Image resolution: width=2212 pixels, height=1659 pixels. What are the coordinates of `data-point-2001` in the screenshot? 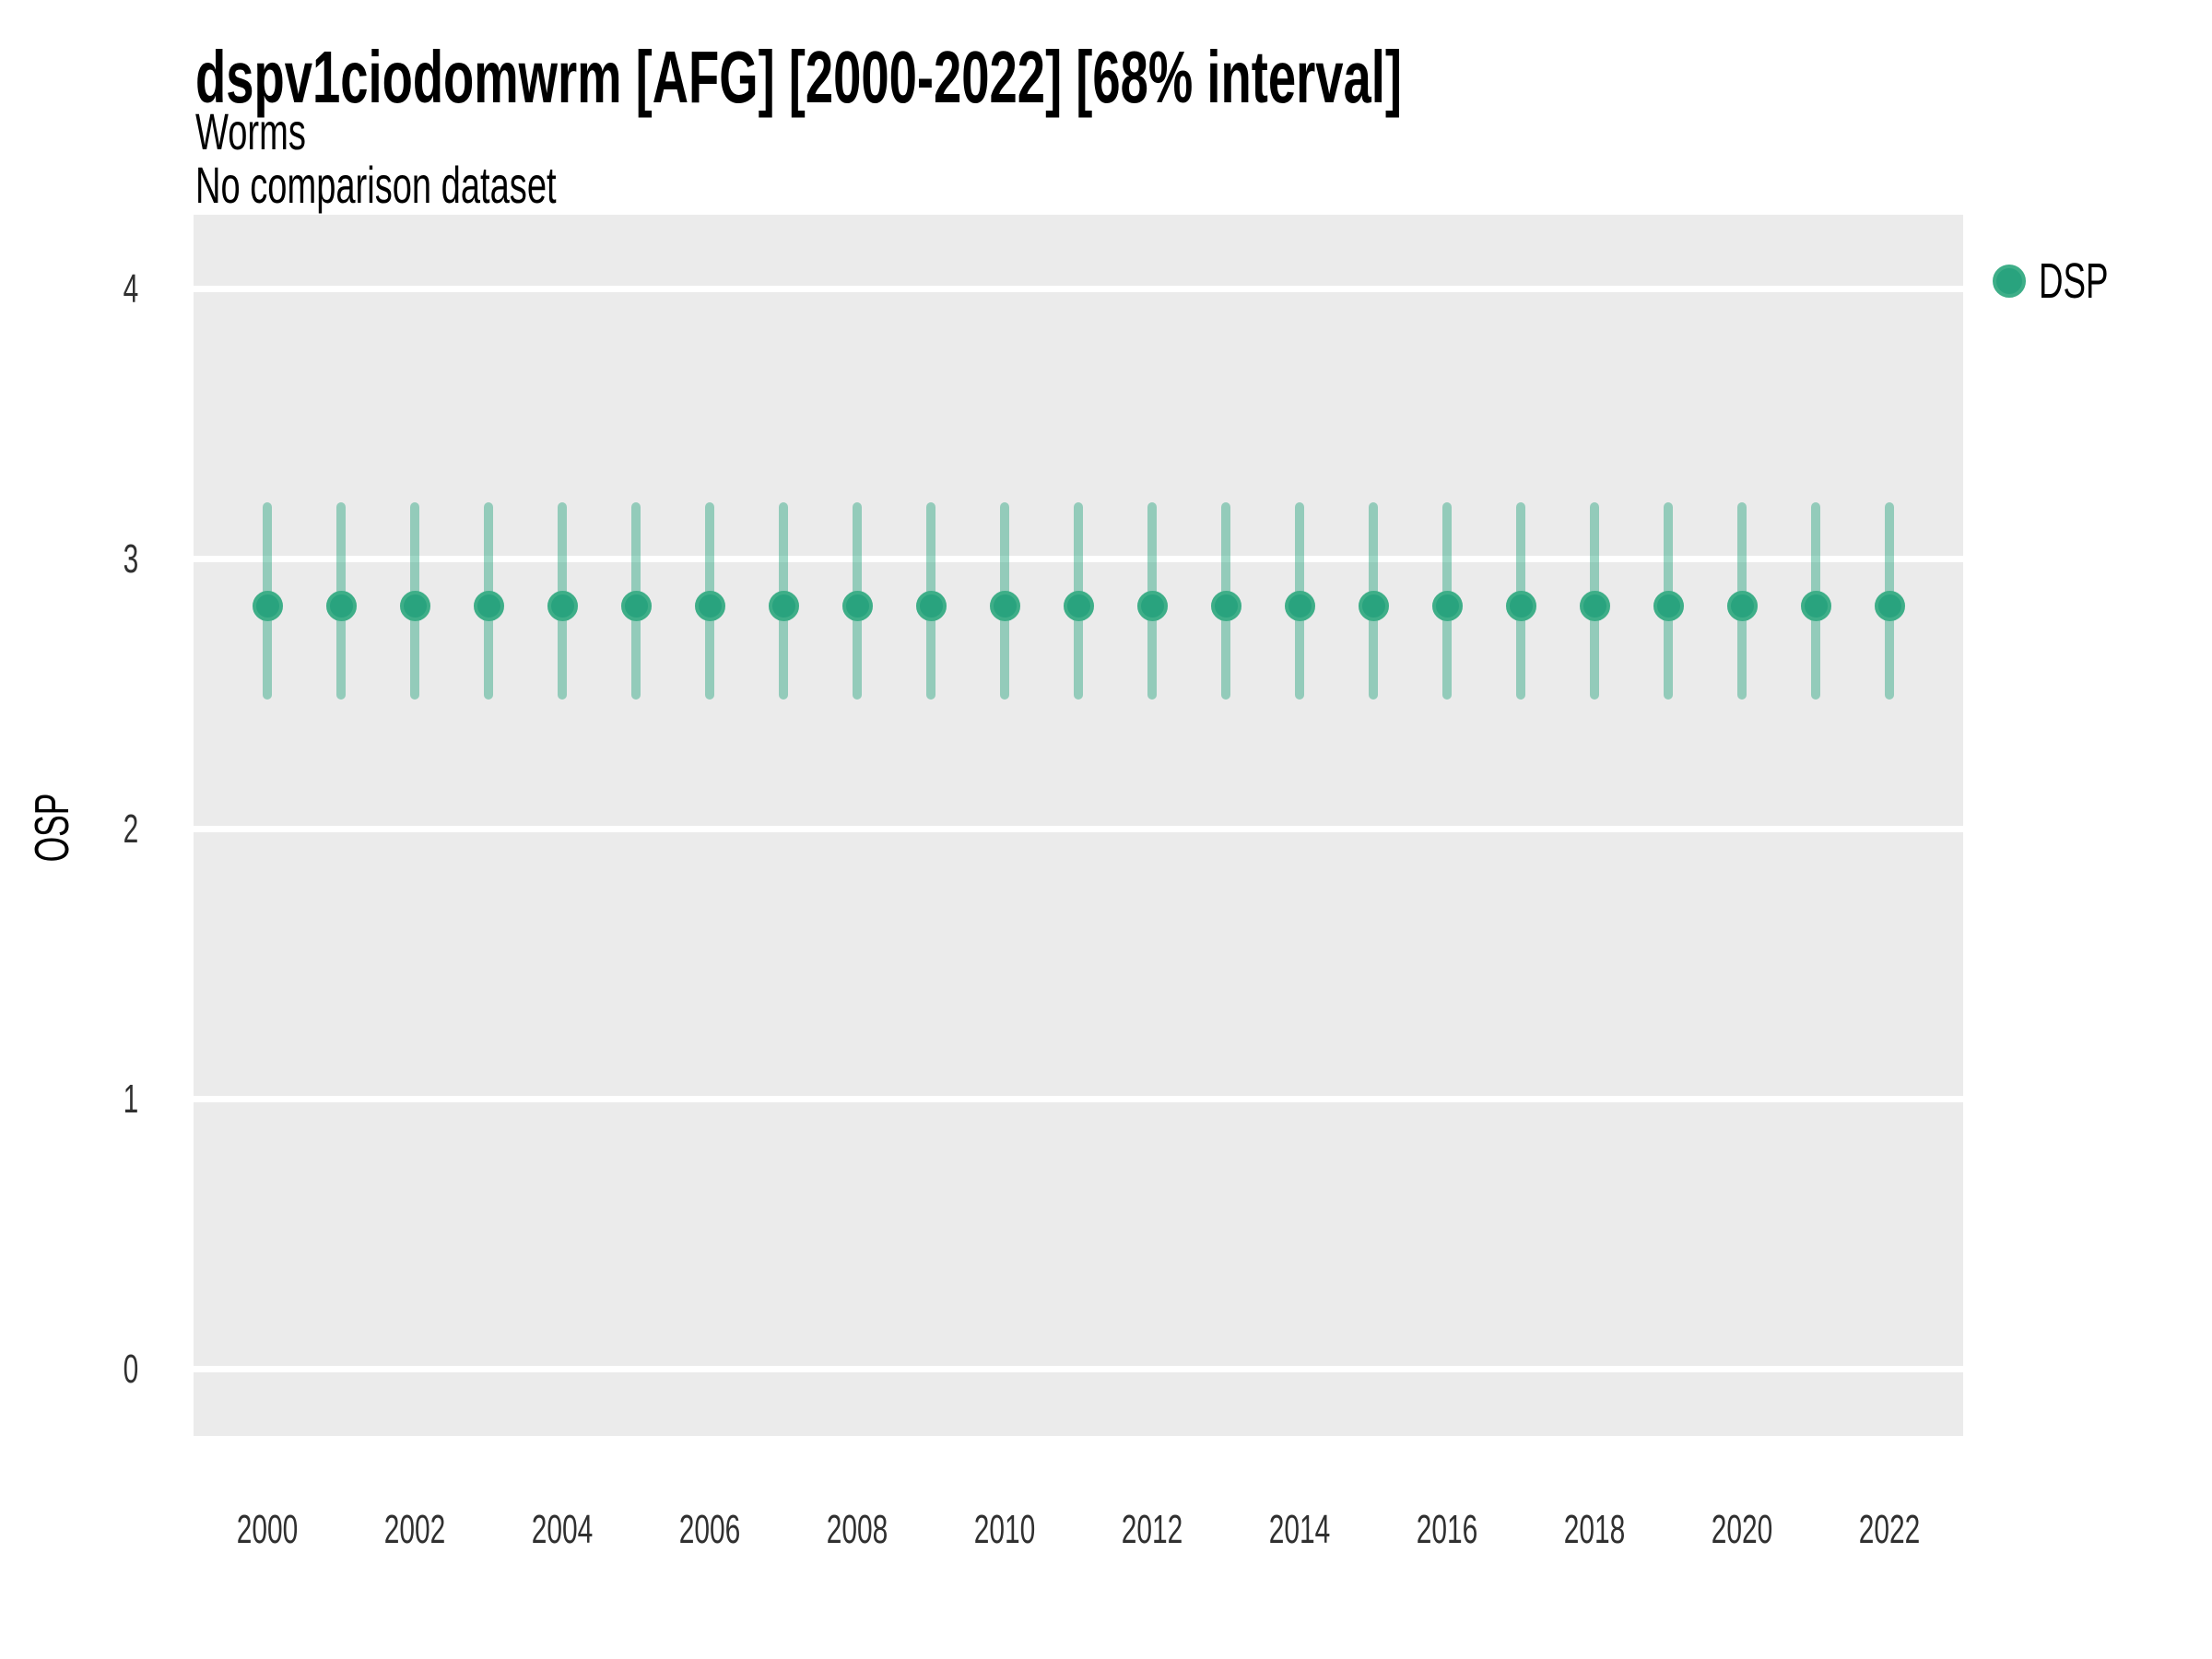 It's located at (341, 605).